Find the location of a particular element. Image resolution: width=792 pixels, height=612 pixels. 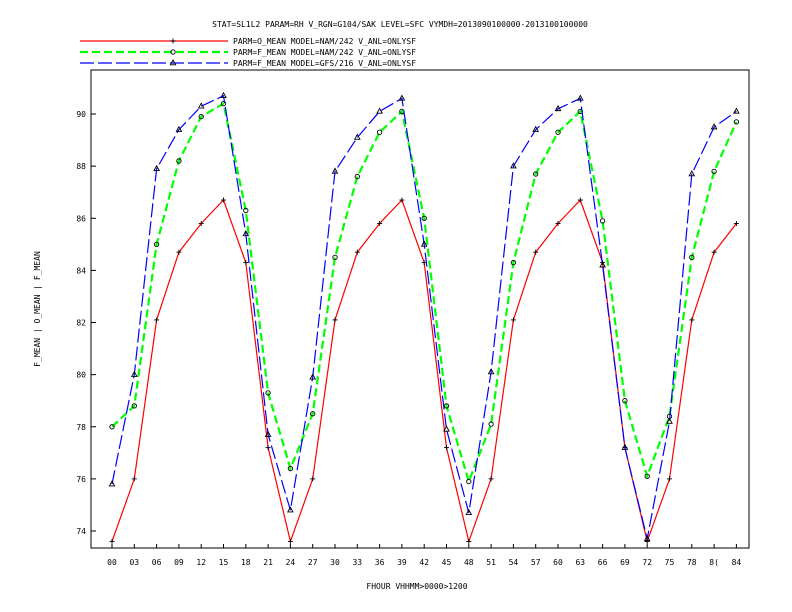

x-tick-label: 24 is located at coordinates (291, 562).